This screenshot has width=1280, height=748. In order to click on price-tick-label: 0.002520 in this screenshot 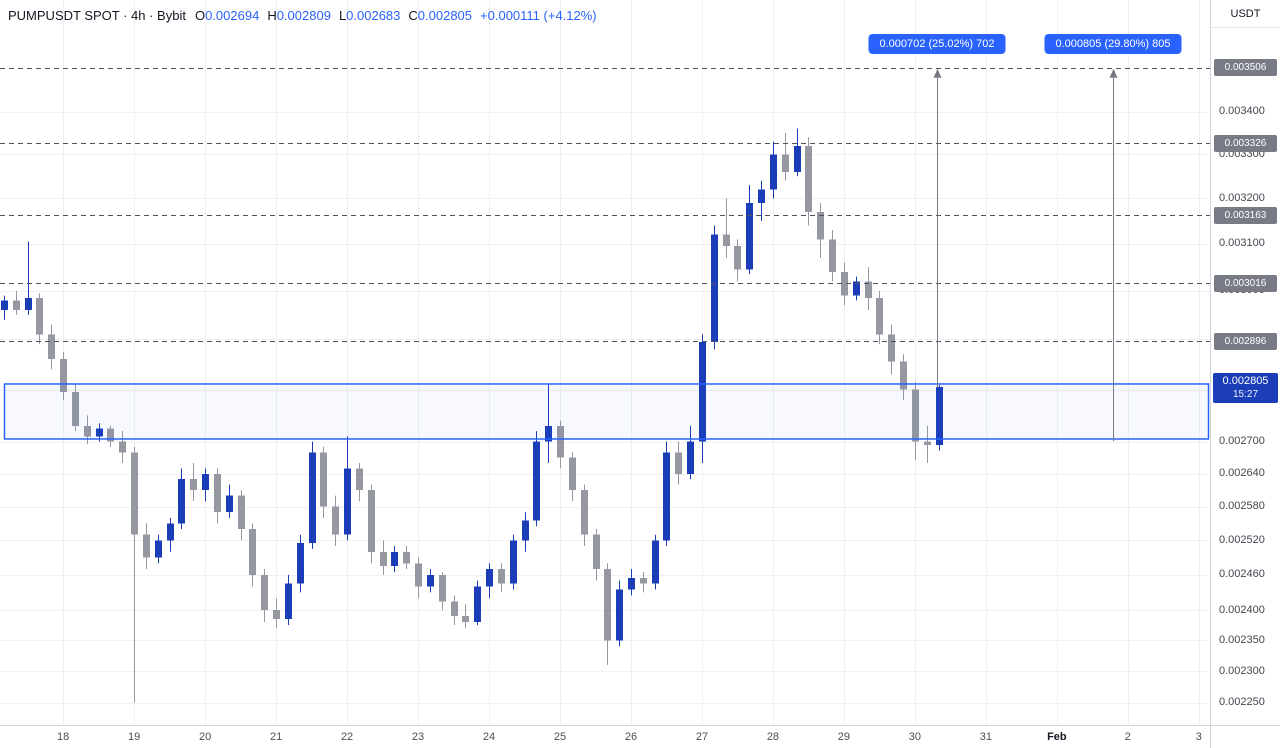, I will do `click(1242, 539)`.